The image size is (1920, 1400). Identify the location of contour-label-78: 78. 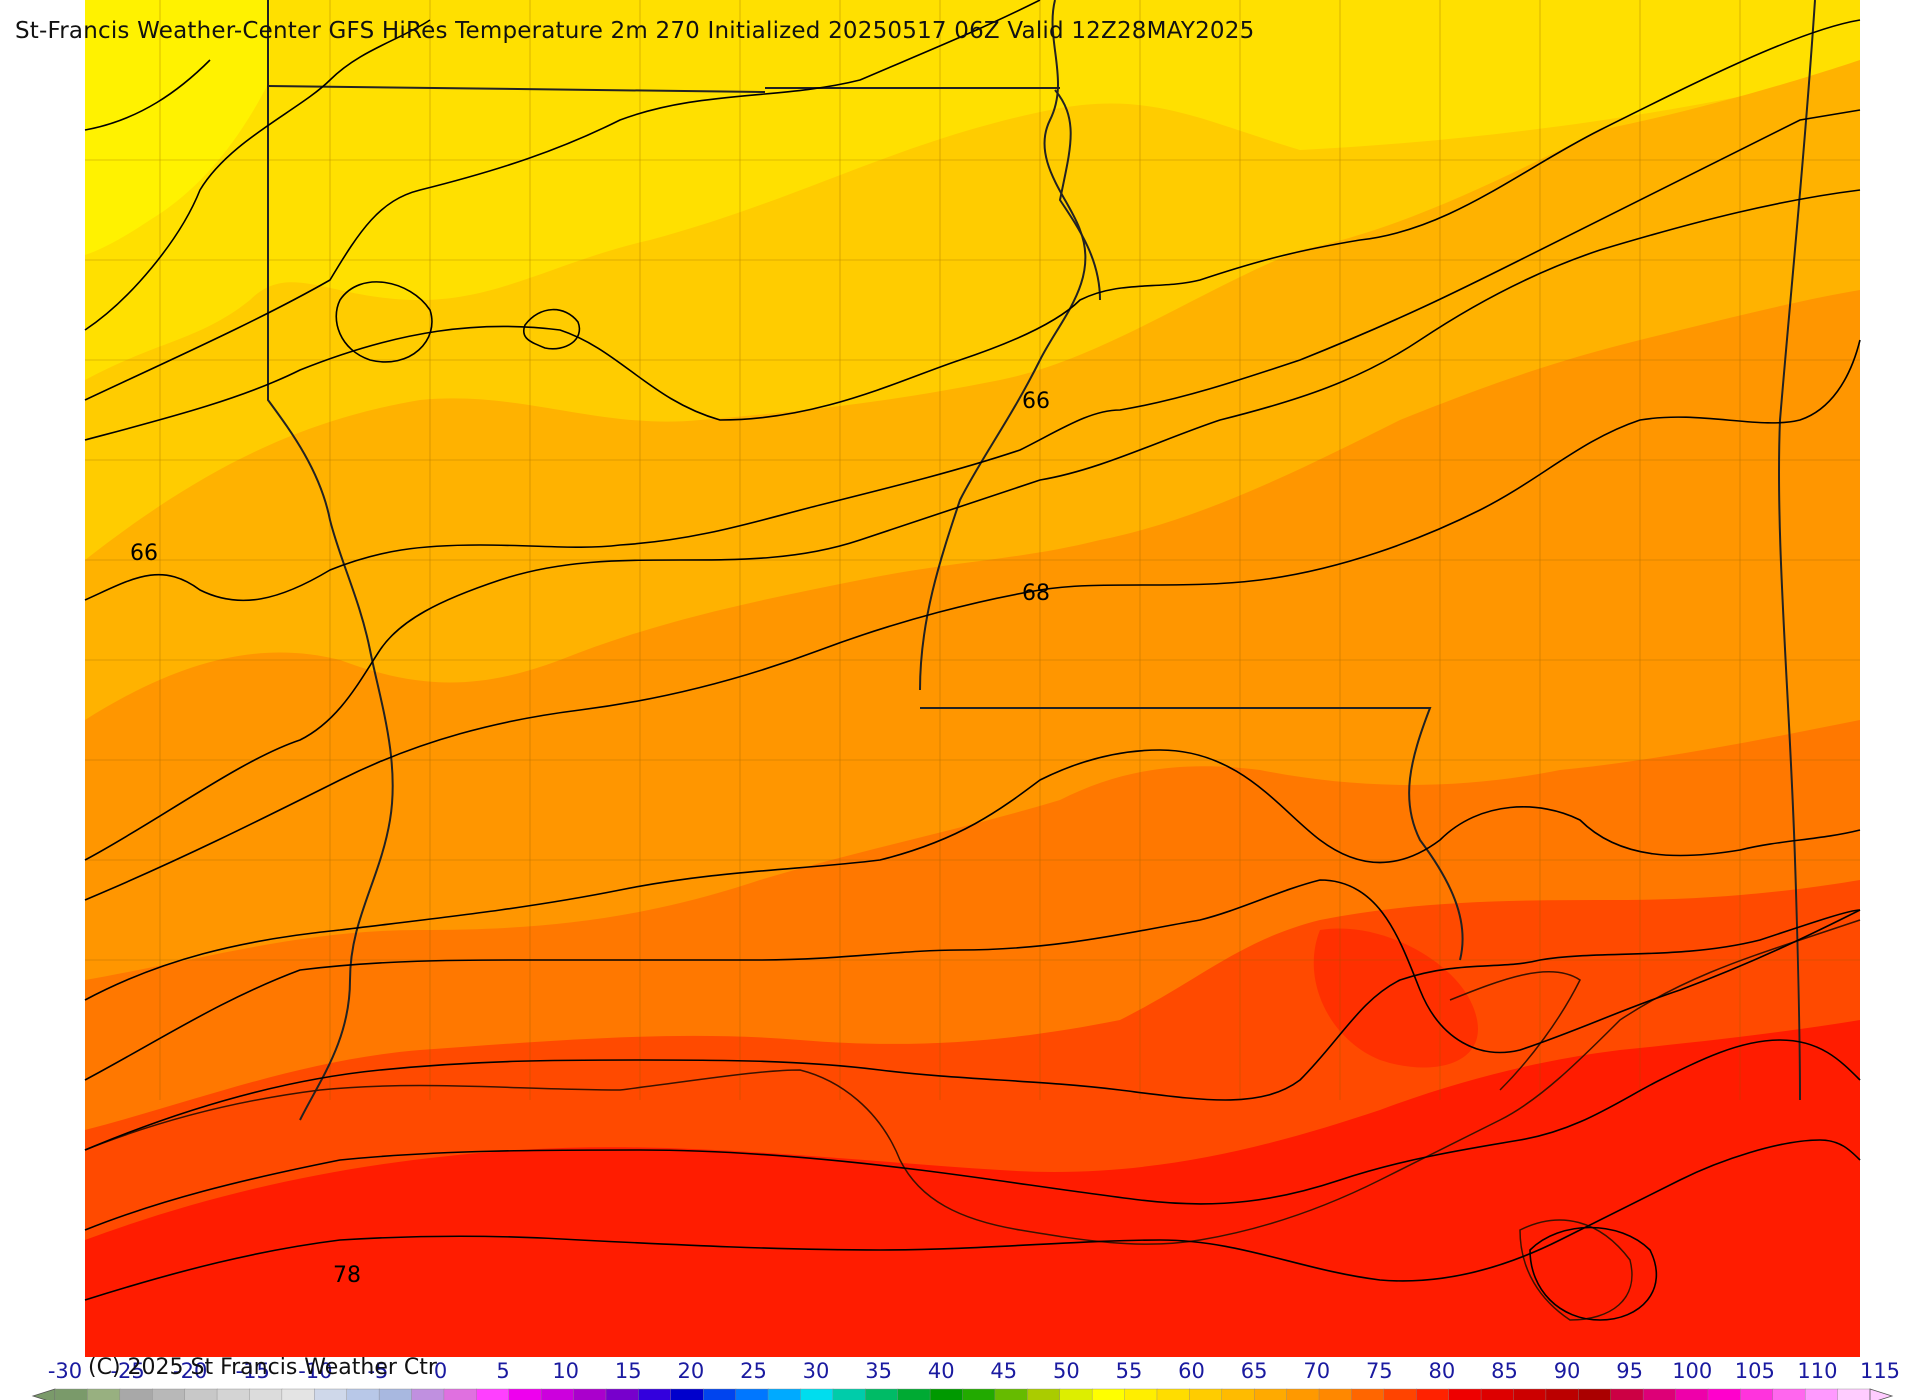
(347, 1275).